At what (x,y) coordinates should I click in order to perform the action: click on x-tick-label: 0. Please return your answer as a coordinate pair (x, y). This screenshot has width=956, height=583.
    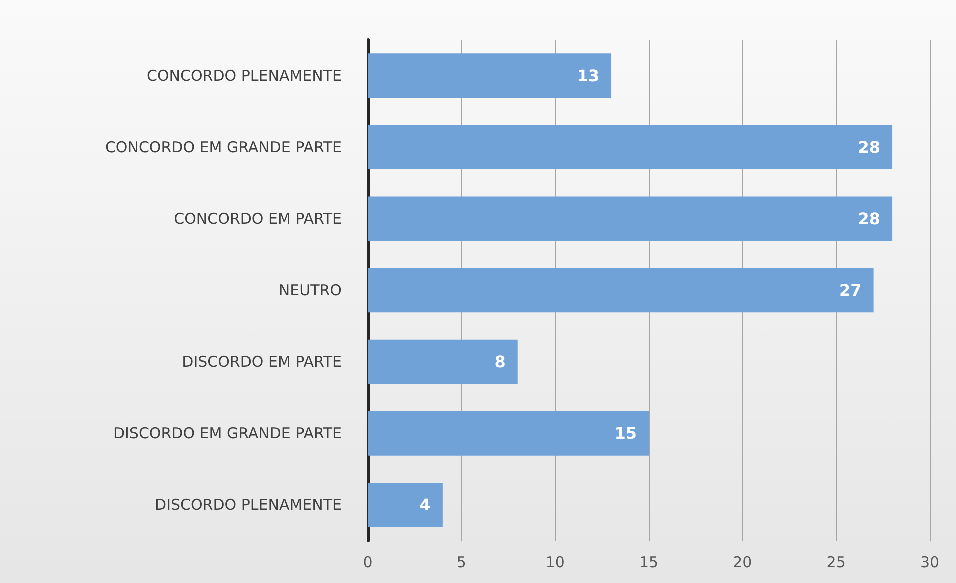
    Looking at the image, I should click on (368, 563).